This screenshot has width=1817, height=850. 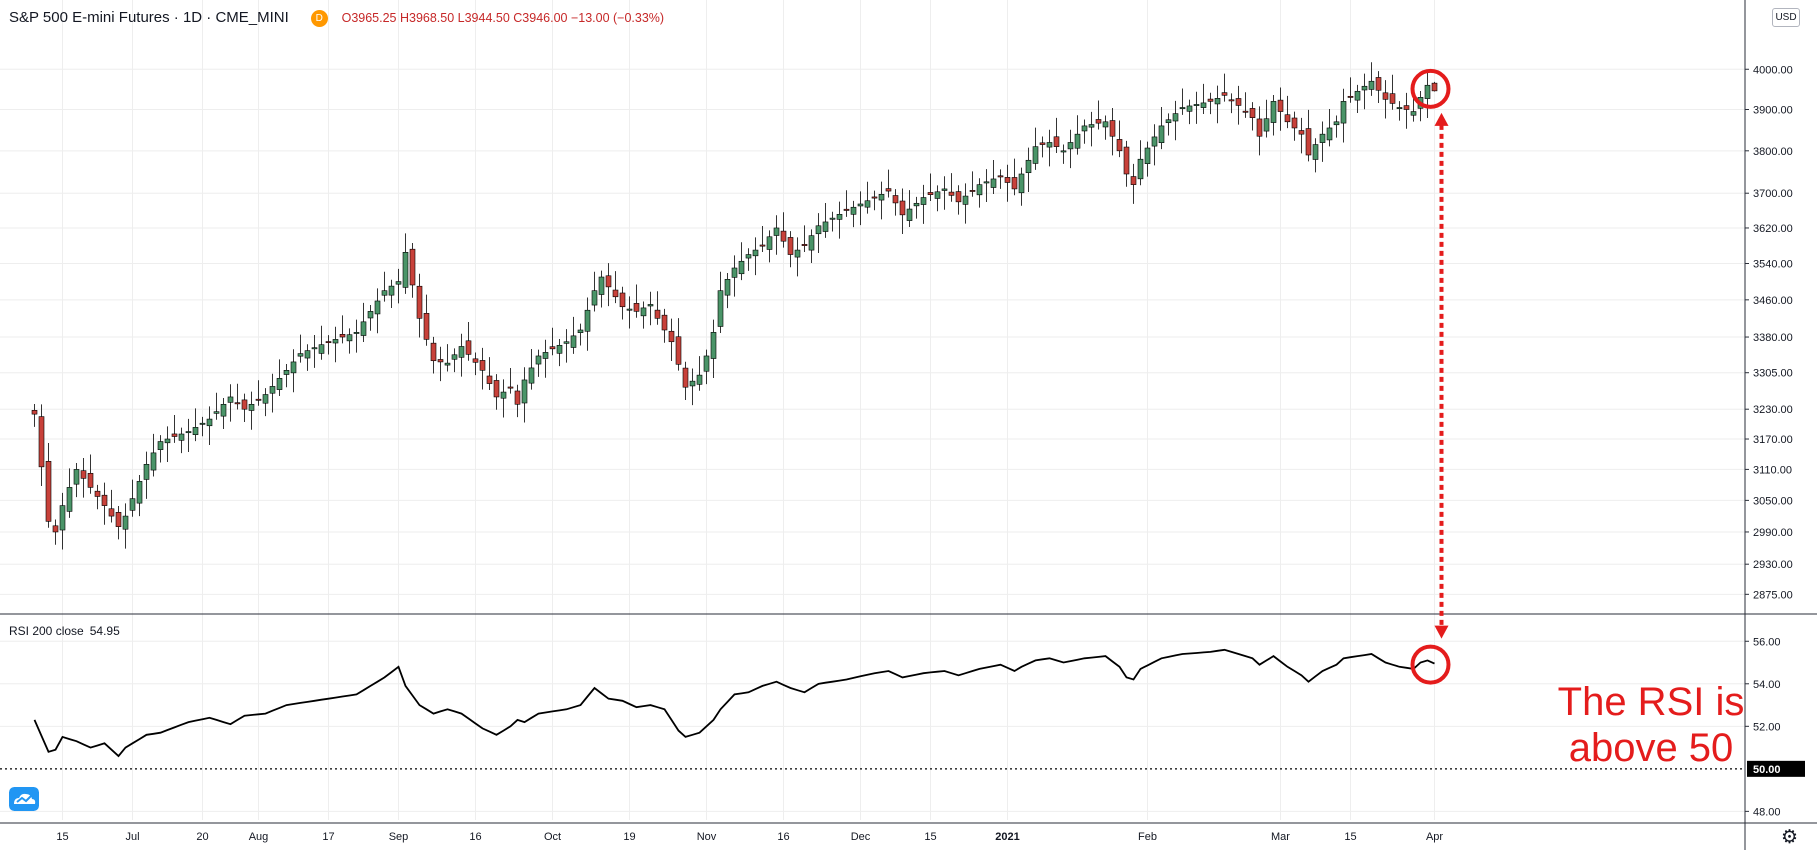 What do you see at coordinates (1651, 725) in the screenshot?
I see `rsi-annotation: The RSI is above 50` at bounding box center [1651, 725].